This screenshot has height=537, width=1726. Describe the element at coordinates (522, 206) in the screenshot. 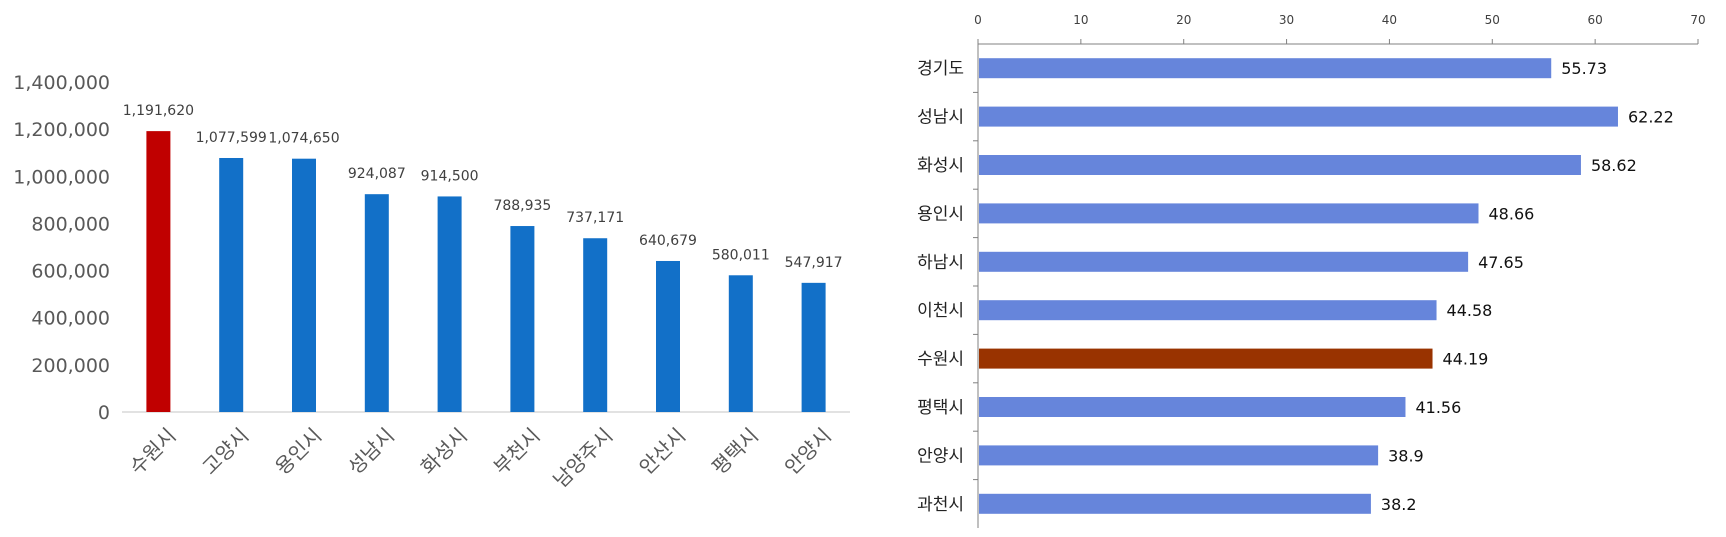

I see `data-label: 788,935` at that location.